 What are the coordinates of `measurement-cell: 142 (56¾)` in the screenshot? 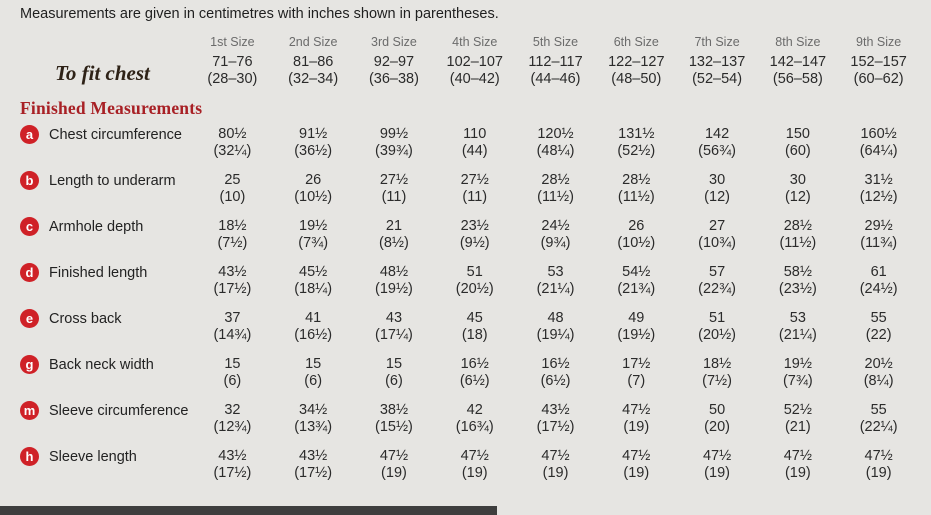 It's located at (717, 143).